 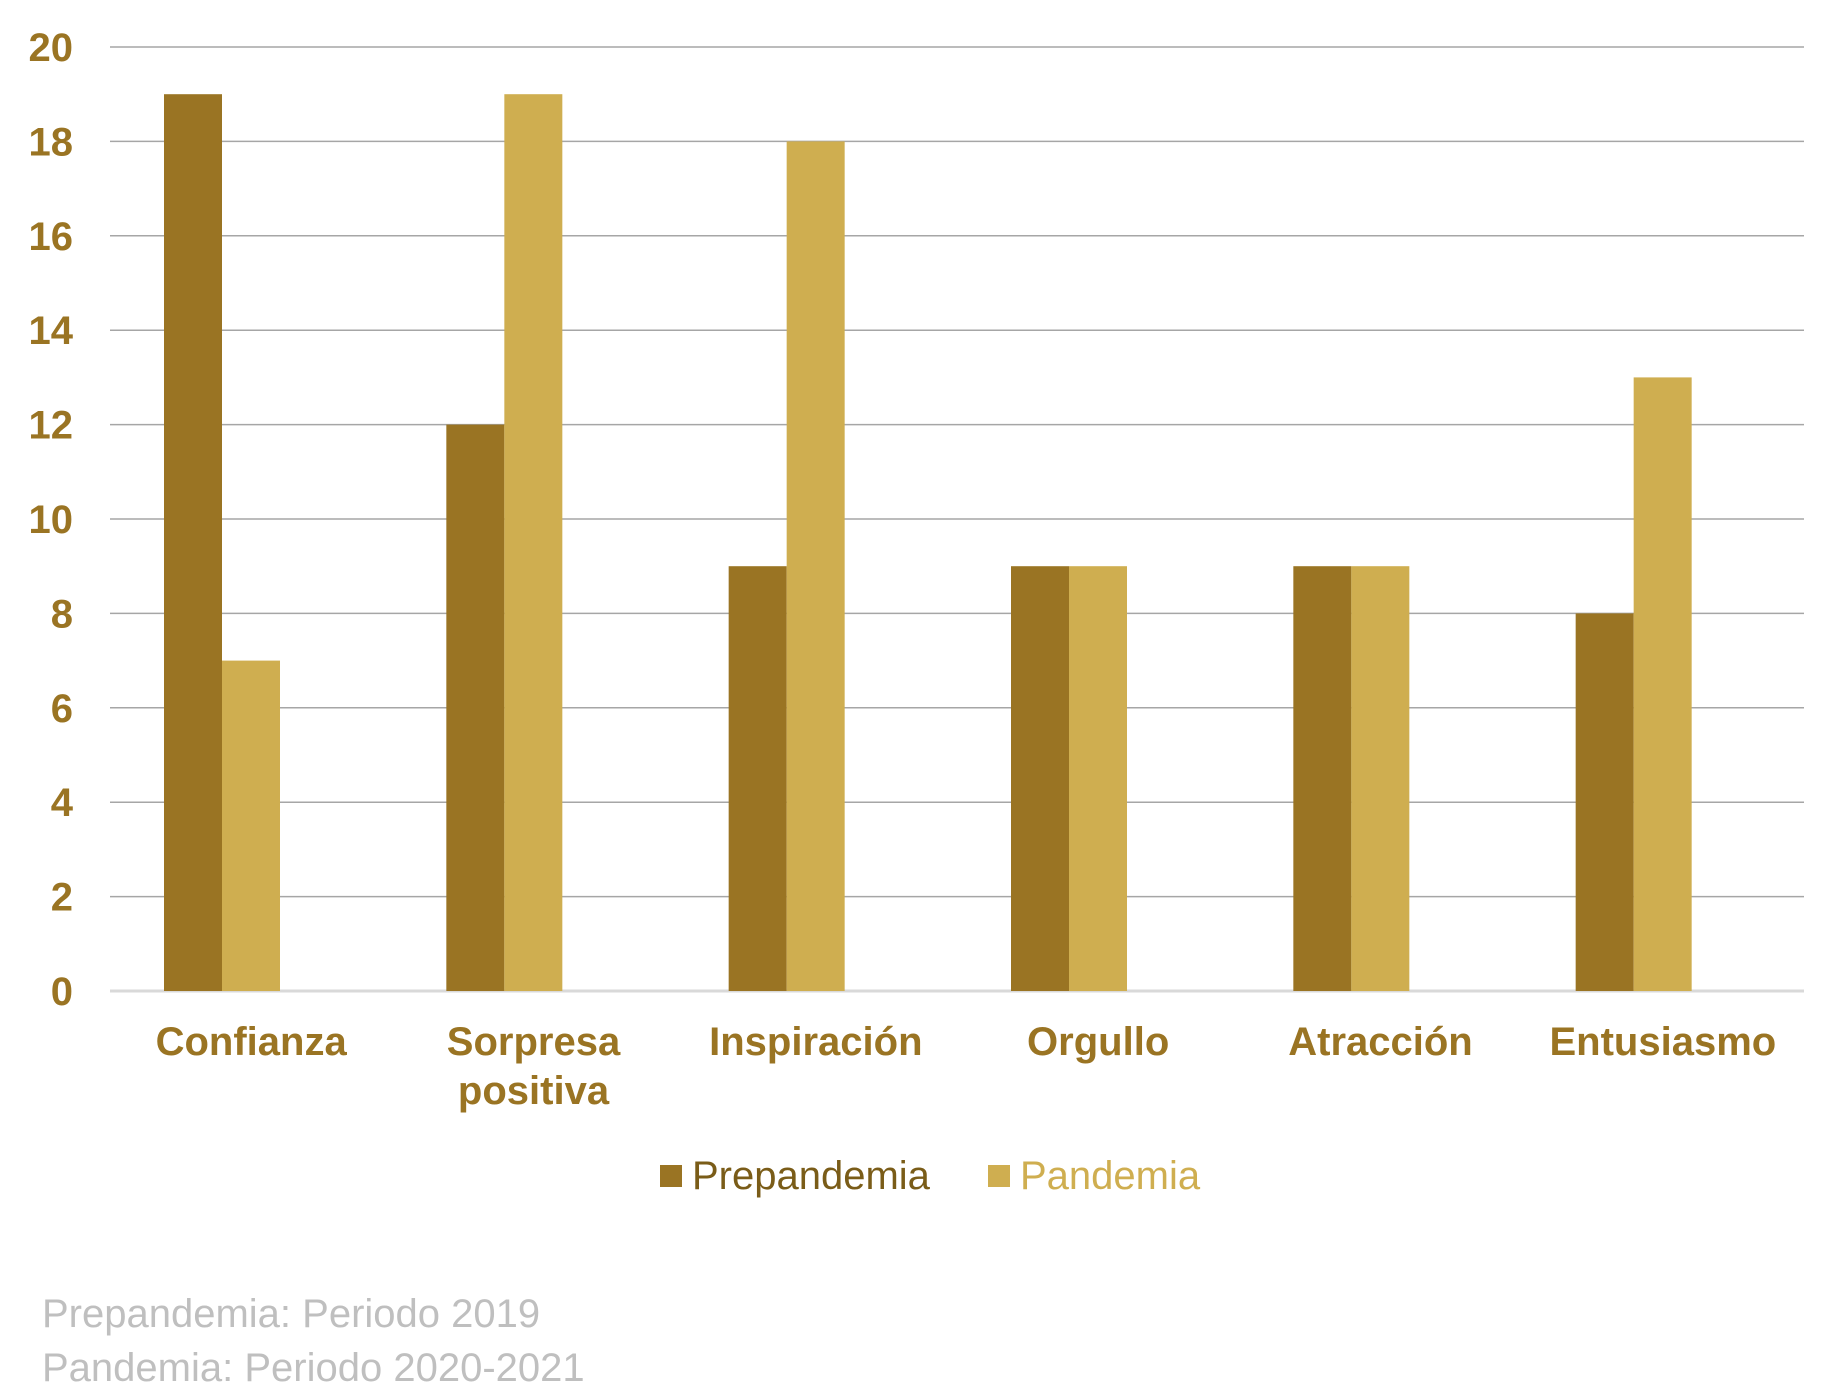 What do you see at coordinates (51, 48) in the screenshot?
I see `y-tick-label-20: 20` at bounding box center [51, 48].